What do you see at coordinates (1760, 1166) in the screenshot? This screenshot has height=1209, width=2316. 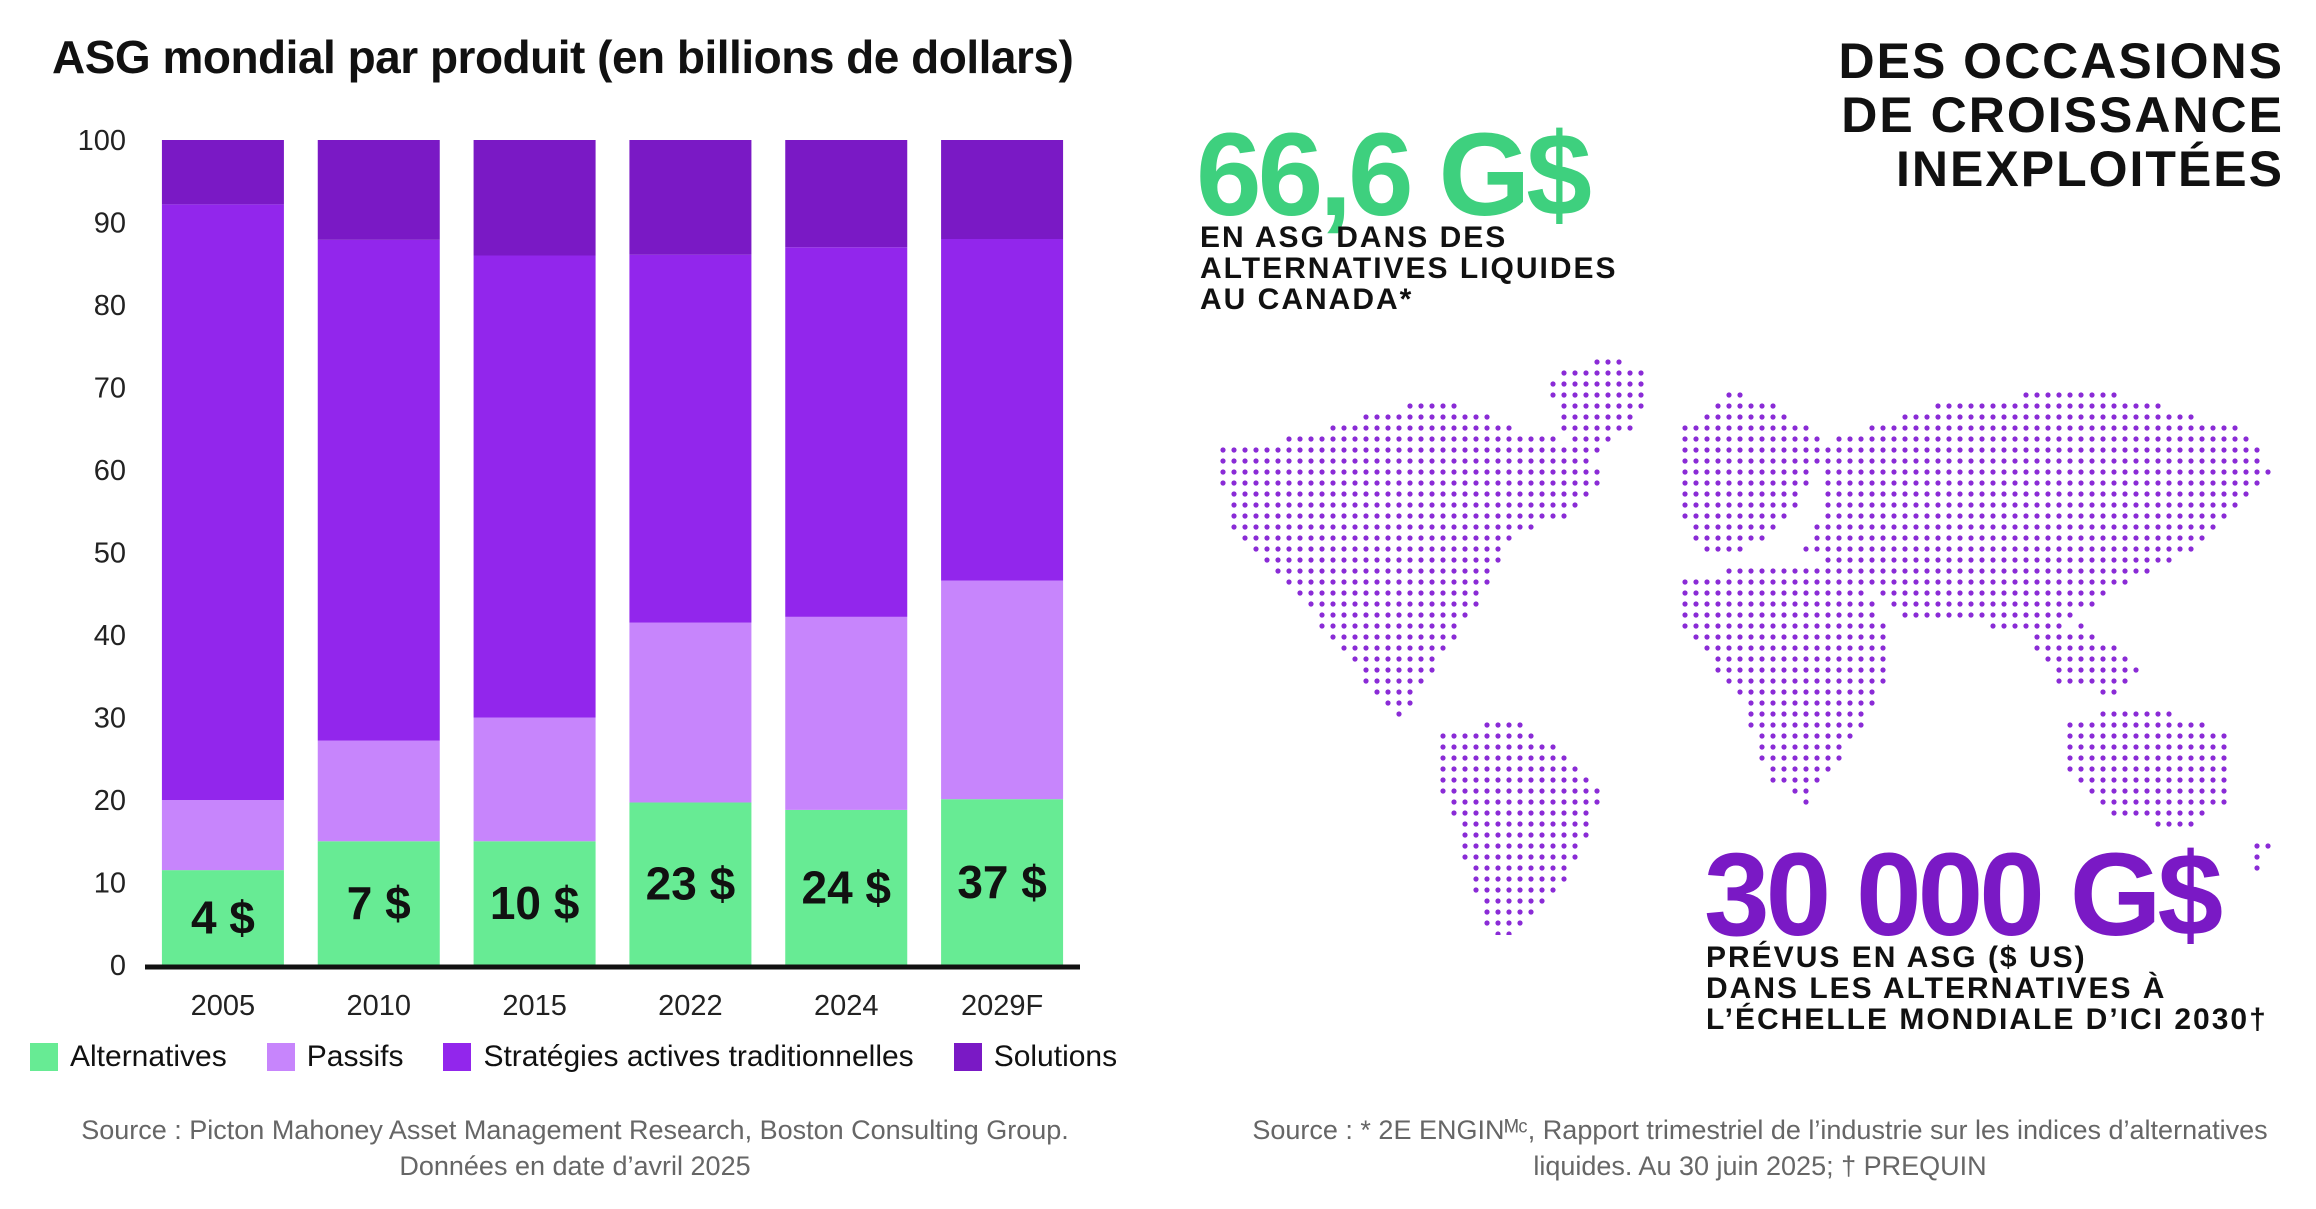 I see `source-right-line2: liquides. Au 30 juin 2025; † PREQUIN` at bounding box center [1760, 1166].